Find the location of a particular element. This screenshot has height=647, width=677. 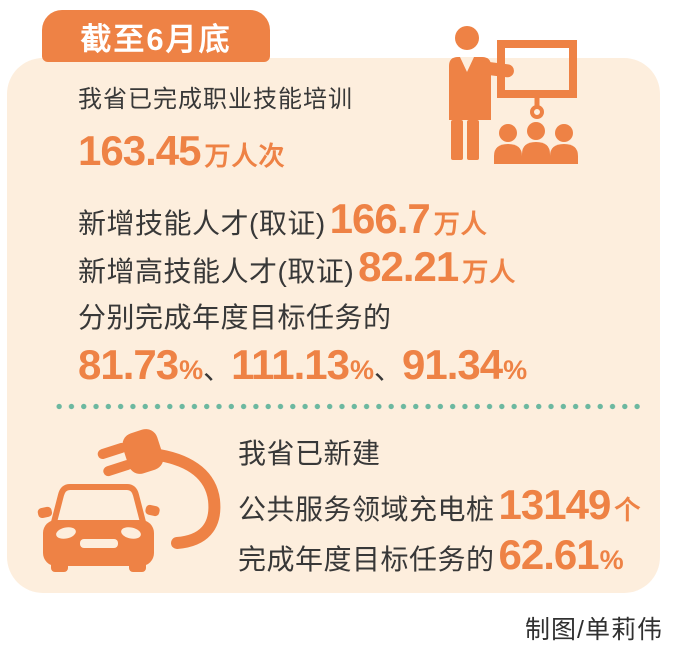

training-completed-stat: 163.45 万人次 is located at coordinates (181, 151).